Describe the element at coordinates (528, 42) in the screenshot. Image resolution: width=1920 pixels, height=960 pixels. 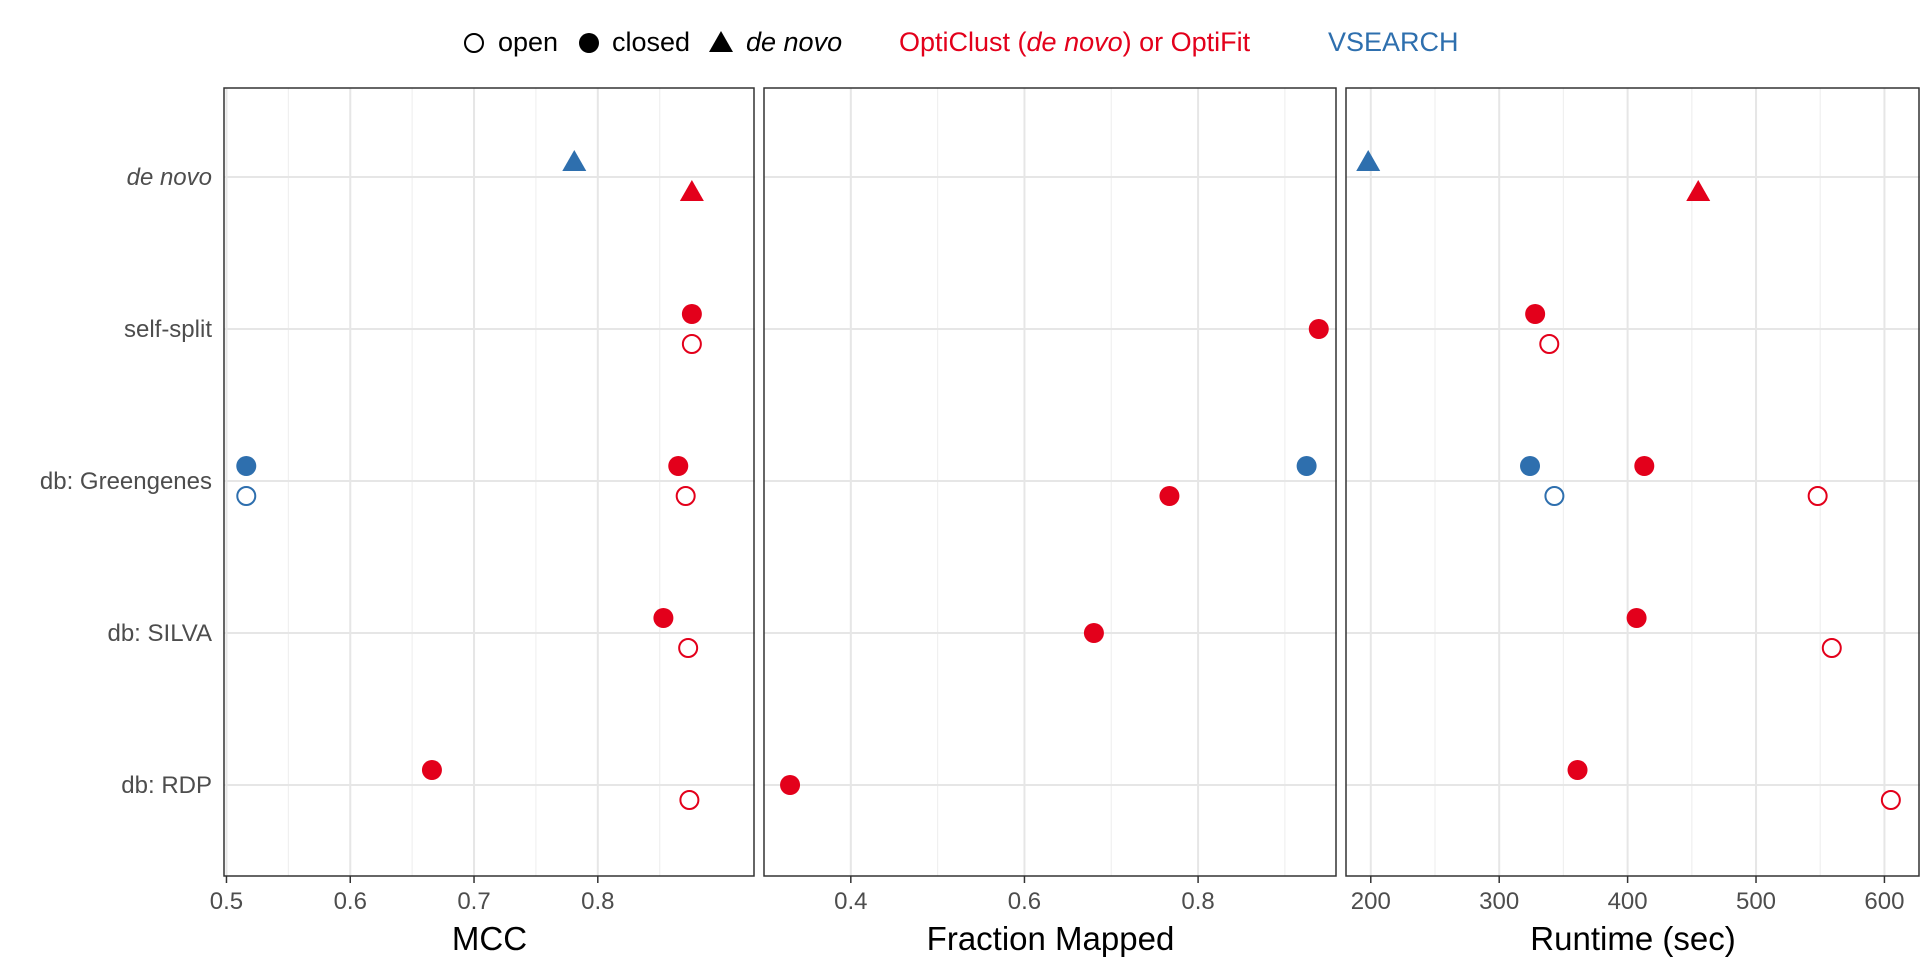
I see `legend-open-label: open` at that location.